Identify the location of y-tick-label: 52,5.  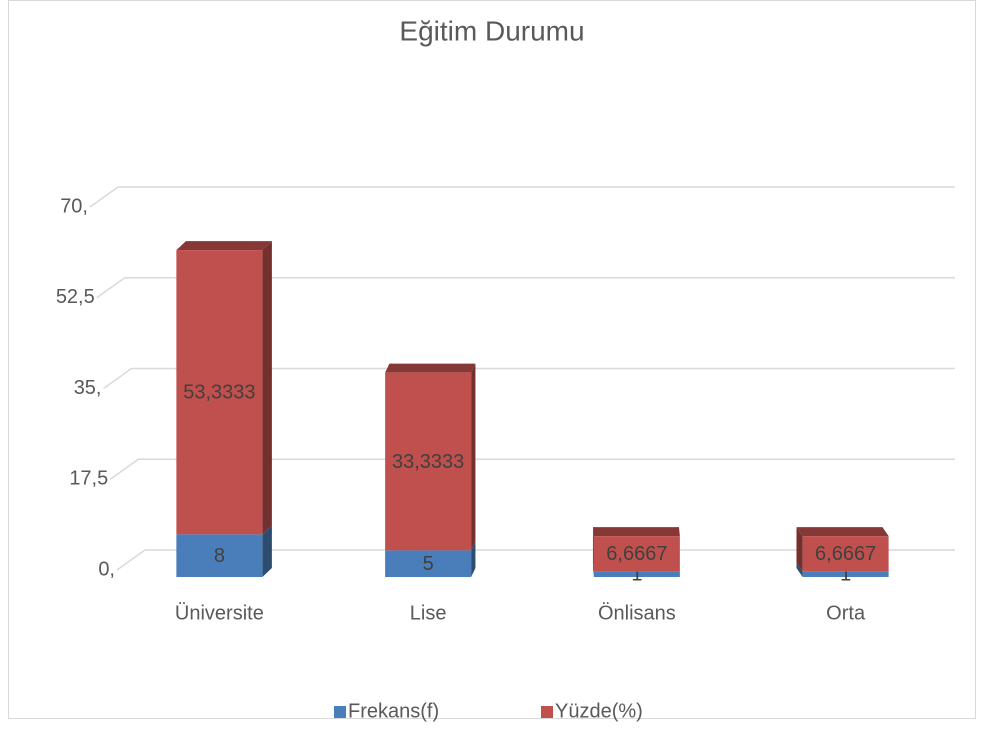
(75, 297).